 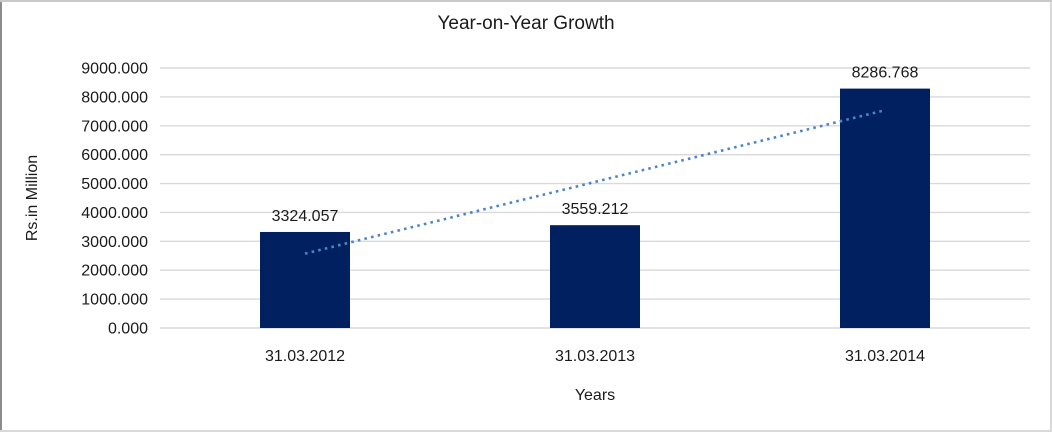 What do you see at coordinates (595, 356) in the screenshot?
I see `x-tick-label: 31.03.2013` at bounding box center [595, 356].